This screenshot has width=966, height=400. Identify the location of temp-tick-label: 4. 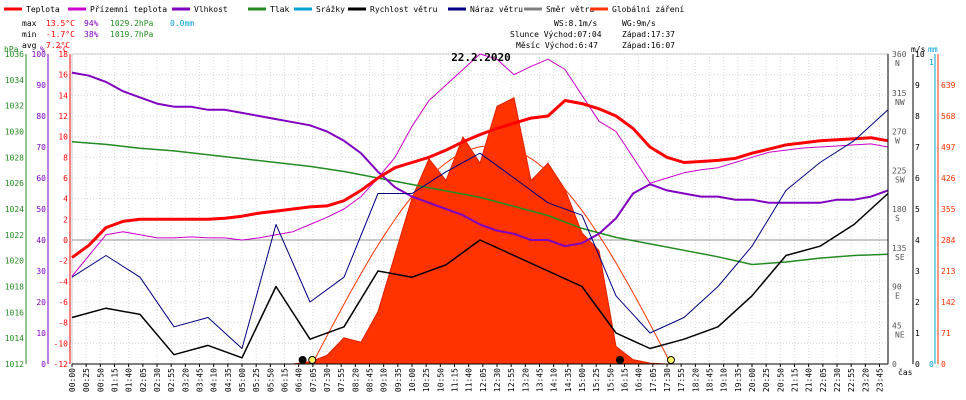
(65, 199).